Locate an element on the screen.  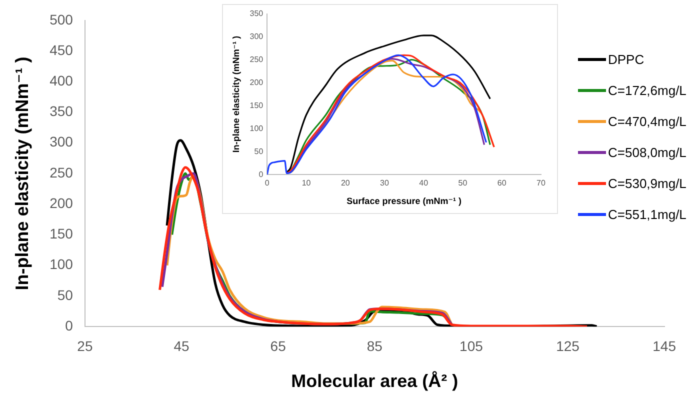
legend-label: C=172,6mg/L is located at coordinates (647, 90).